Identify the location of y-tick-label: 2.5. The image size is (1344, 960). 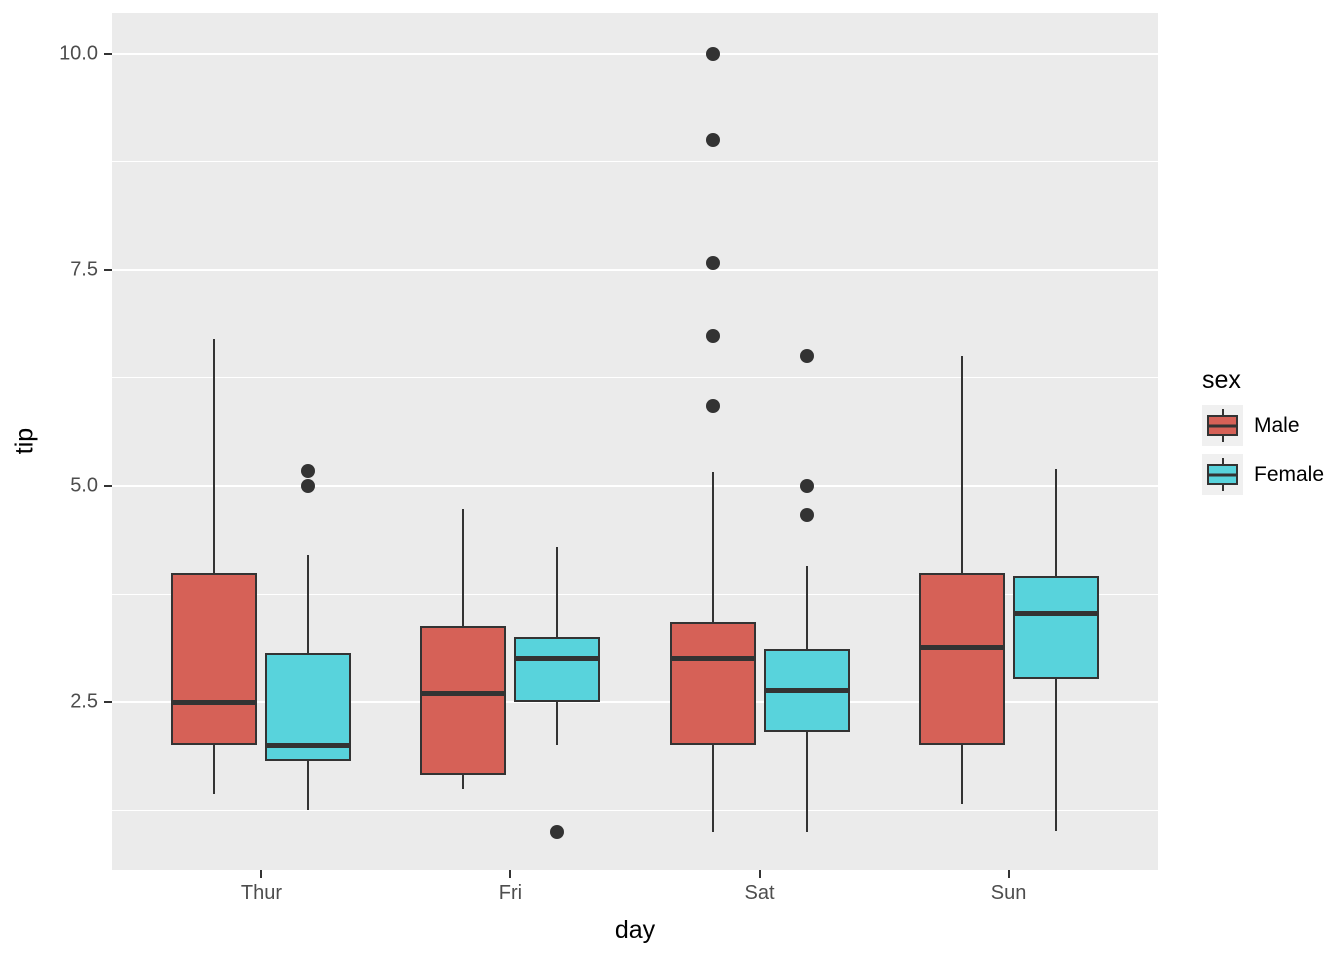
(84, 701).